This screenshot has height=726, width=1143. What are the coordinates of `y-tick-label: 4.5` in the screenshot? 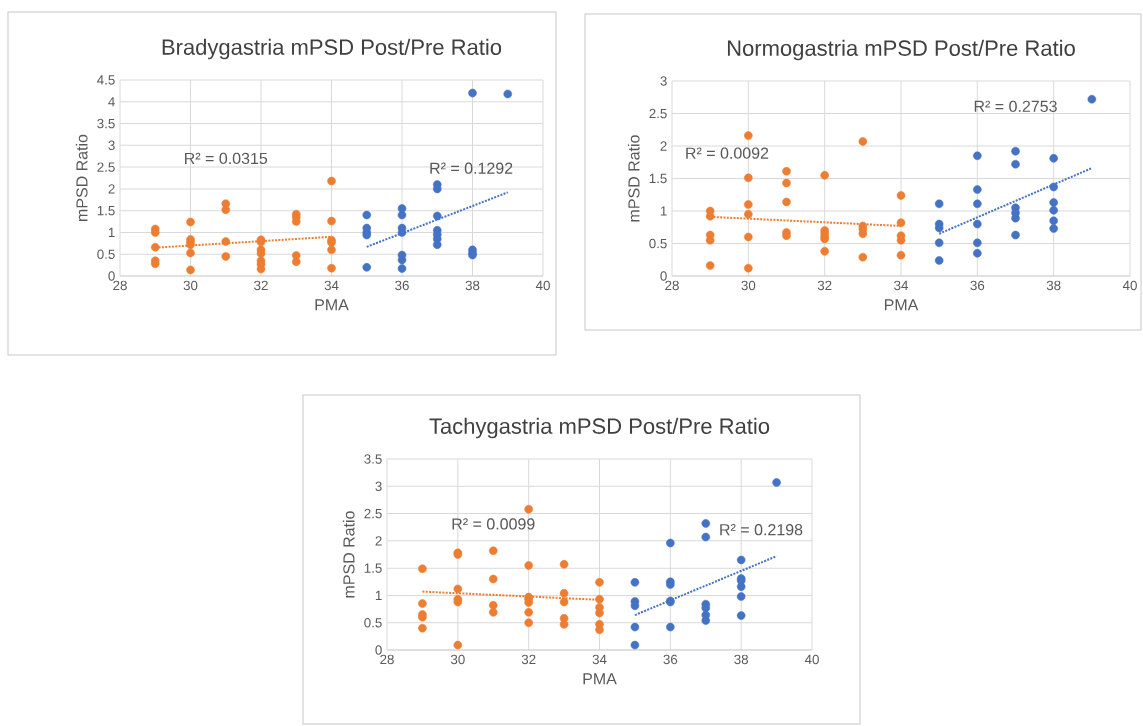 It's located at (106, 80).